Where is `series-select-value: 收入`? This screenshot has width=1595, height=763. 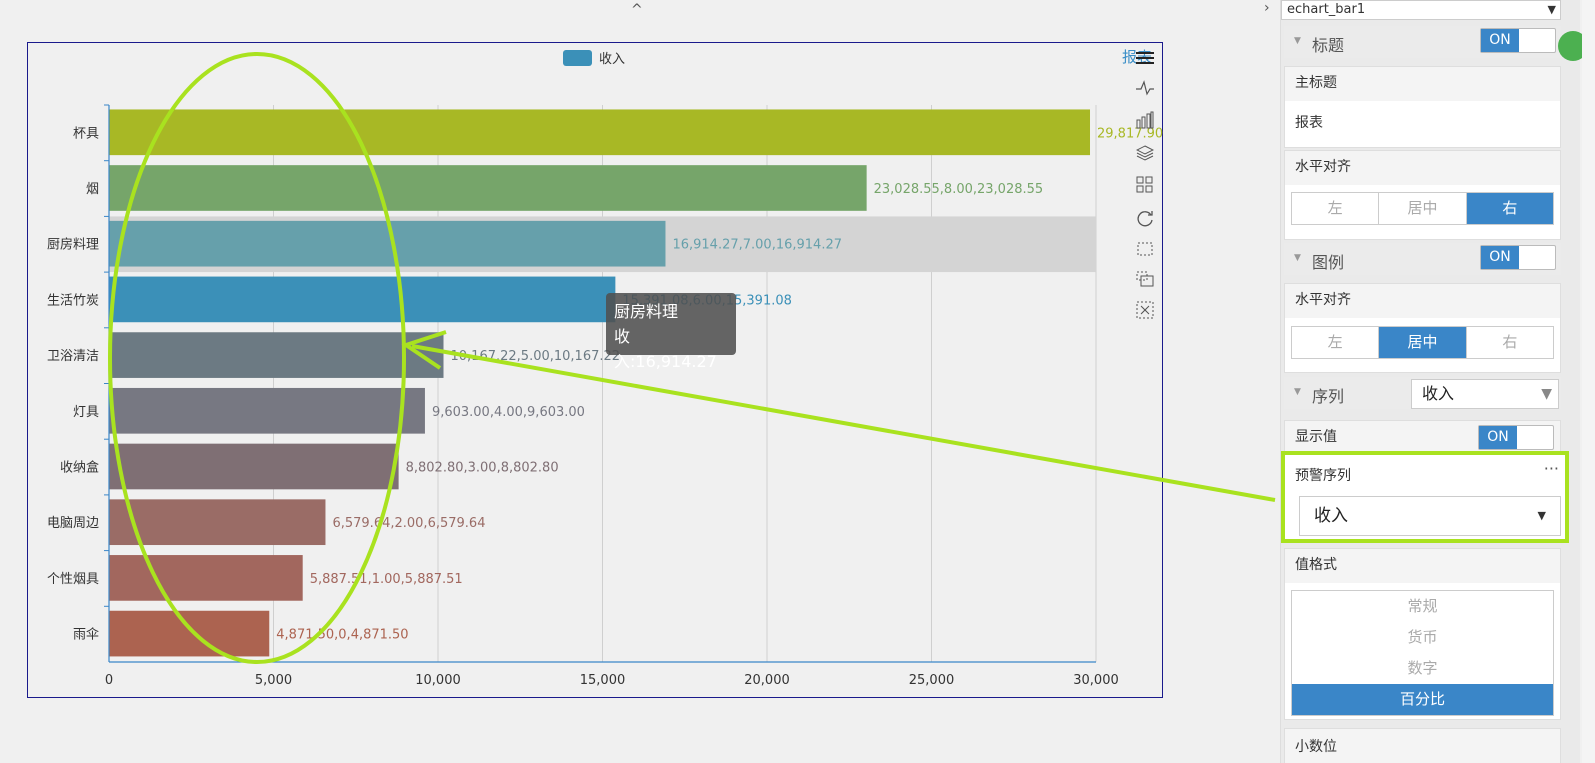
series-select-value: 收入 is located at coordinates (1438, 393).